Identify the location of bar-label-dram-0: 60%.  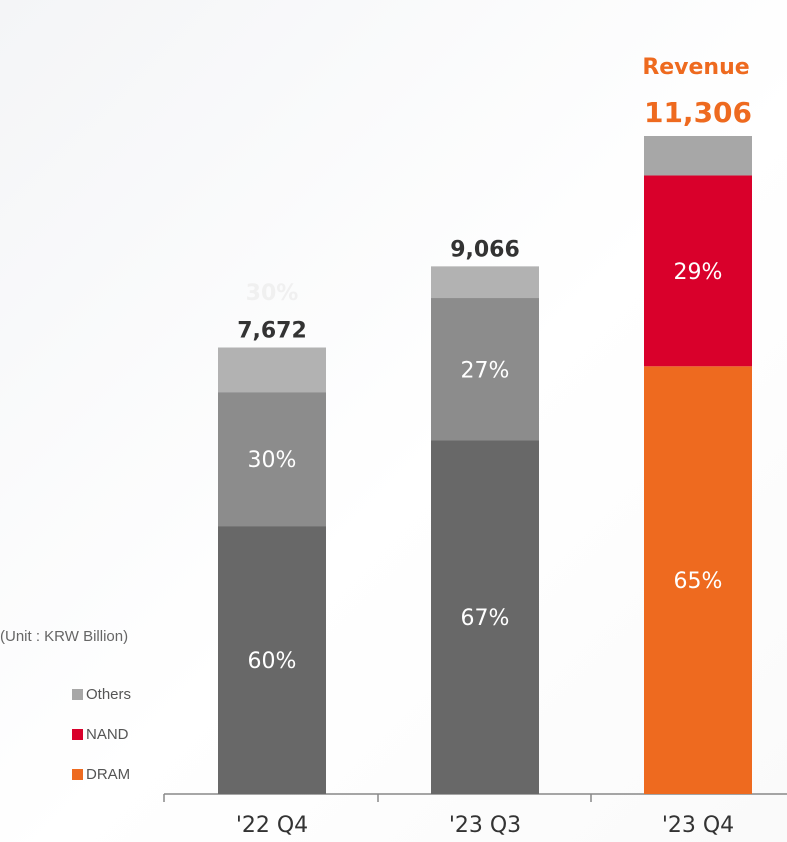
(272, 661).